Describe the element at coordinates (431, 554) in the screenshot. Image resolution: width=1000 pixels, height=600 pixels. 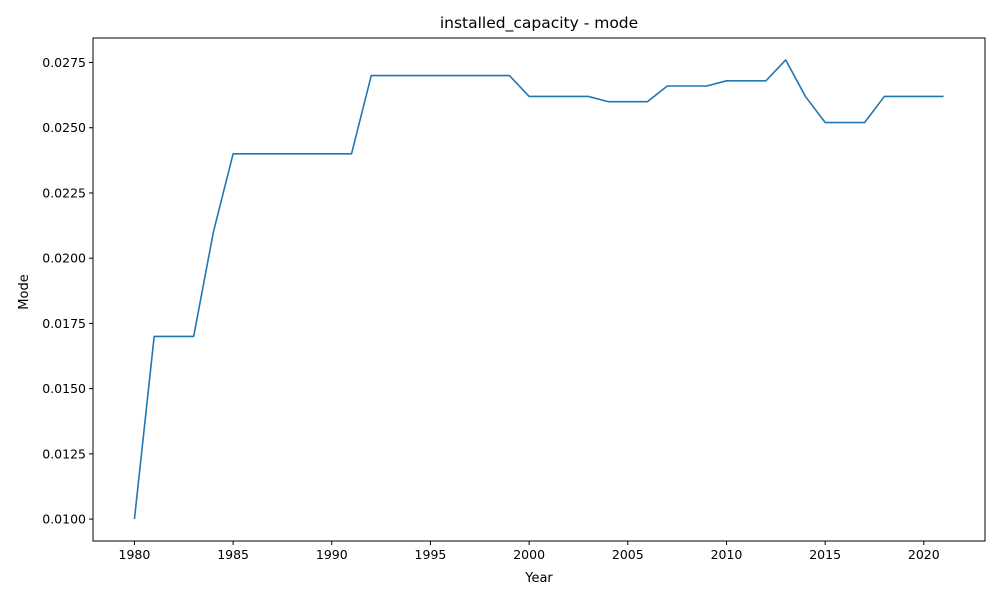
I see `x-tick-label: 1995` at that location.